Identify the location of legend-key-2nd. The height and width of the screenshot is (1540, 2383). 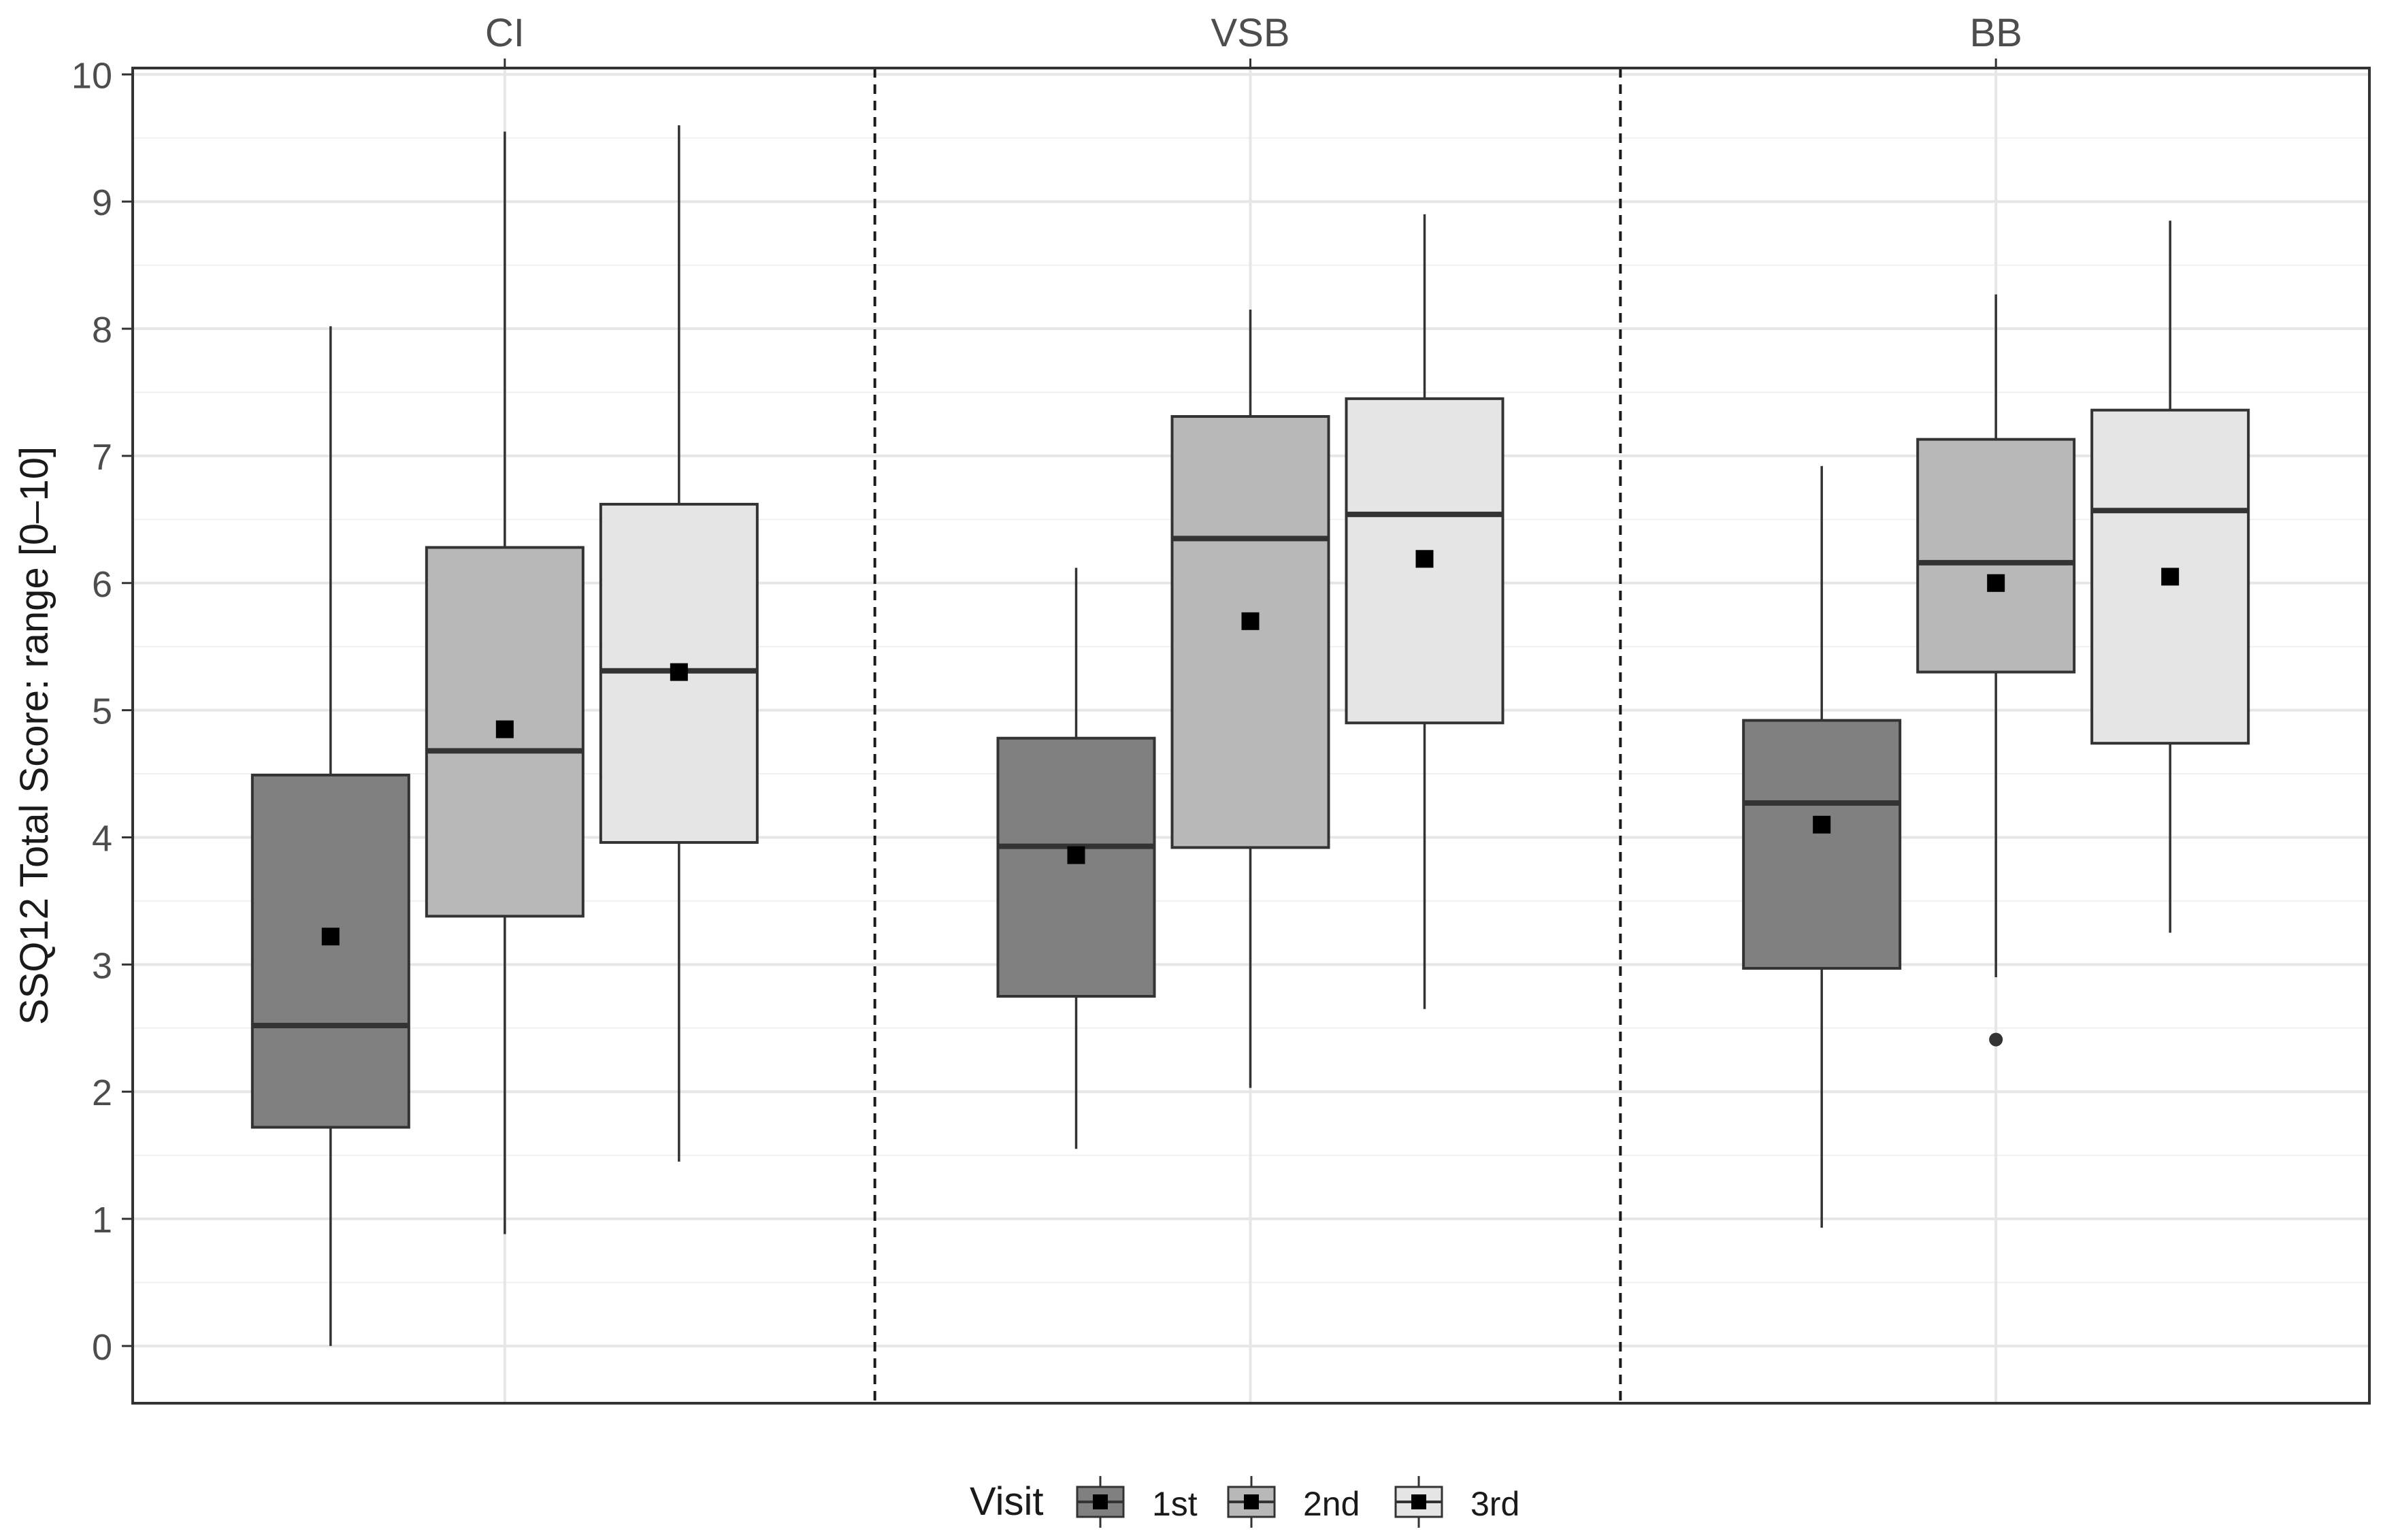
(1251, 1502).